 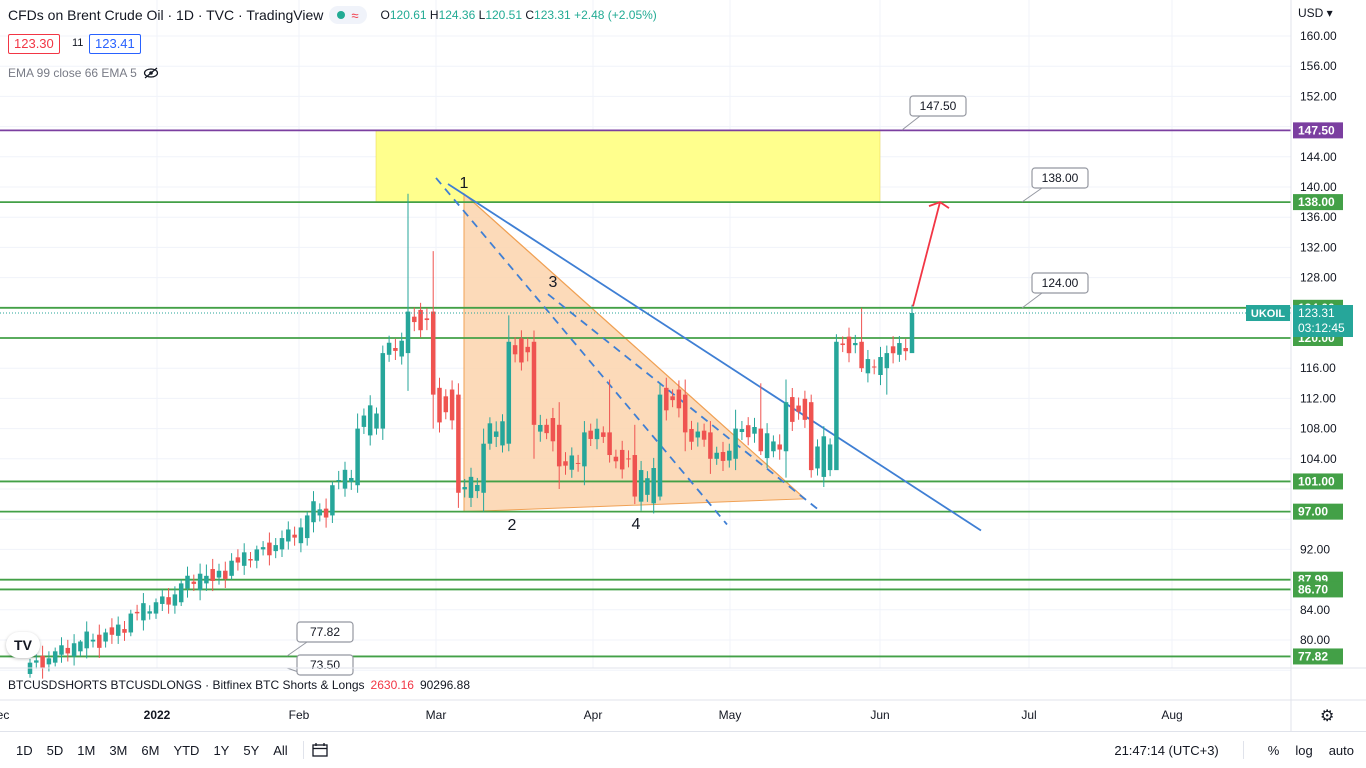 What do you see at coordinates (434, 15) in the screenshot?
I see `high-label: H` at bounding box center [434, 15].